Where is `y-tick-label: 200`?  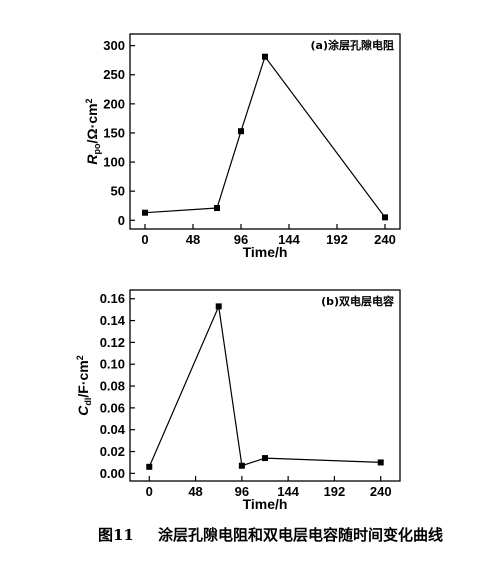 y-tick-label: 200 is located at coordinates (114, 103).